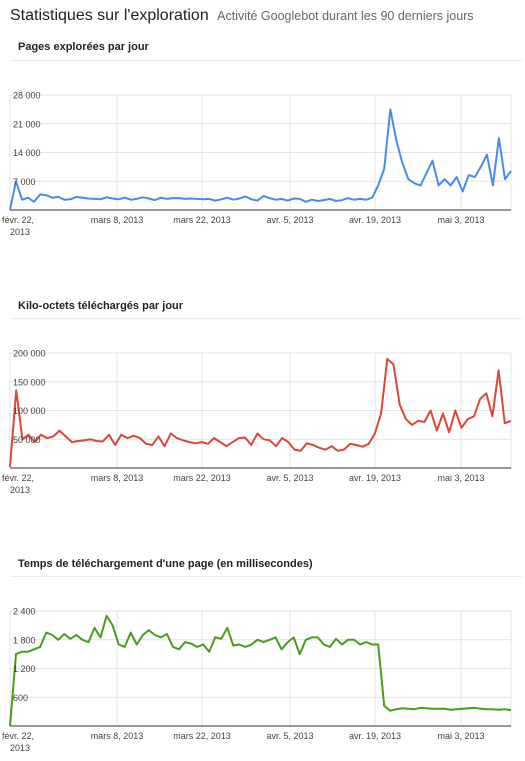 This screenshot has width=525, height=761. I want to click on y-tick-label: 1 200, so click(24, 669).